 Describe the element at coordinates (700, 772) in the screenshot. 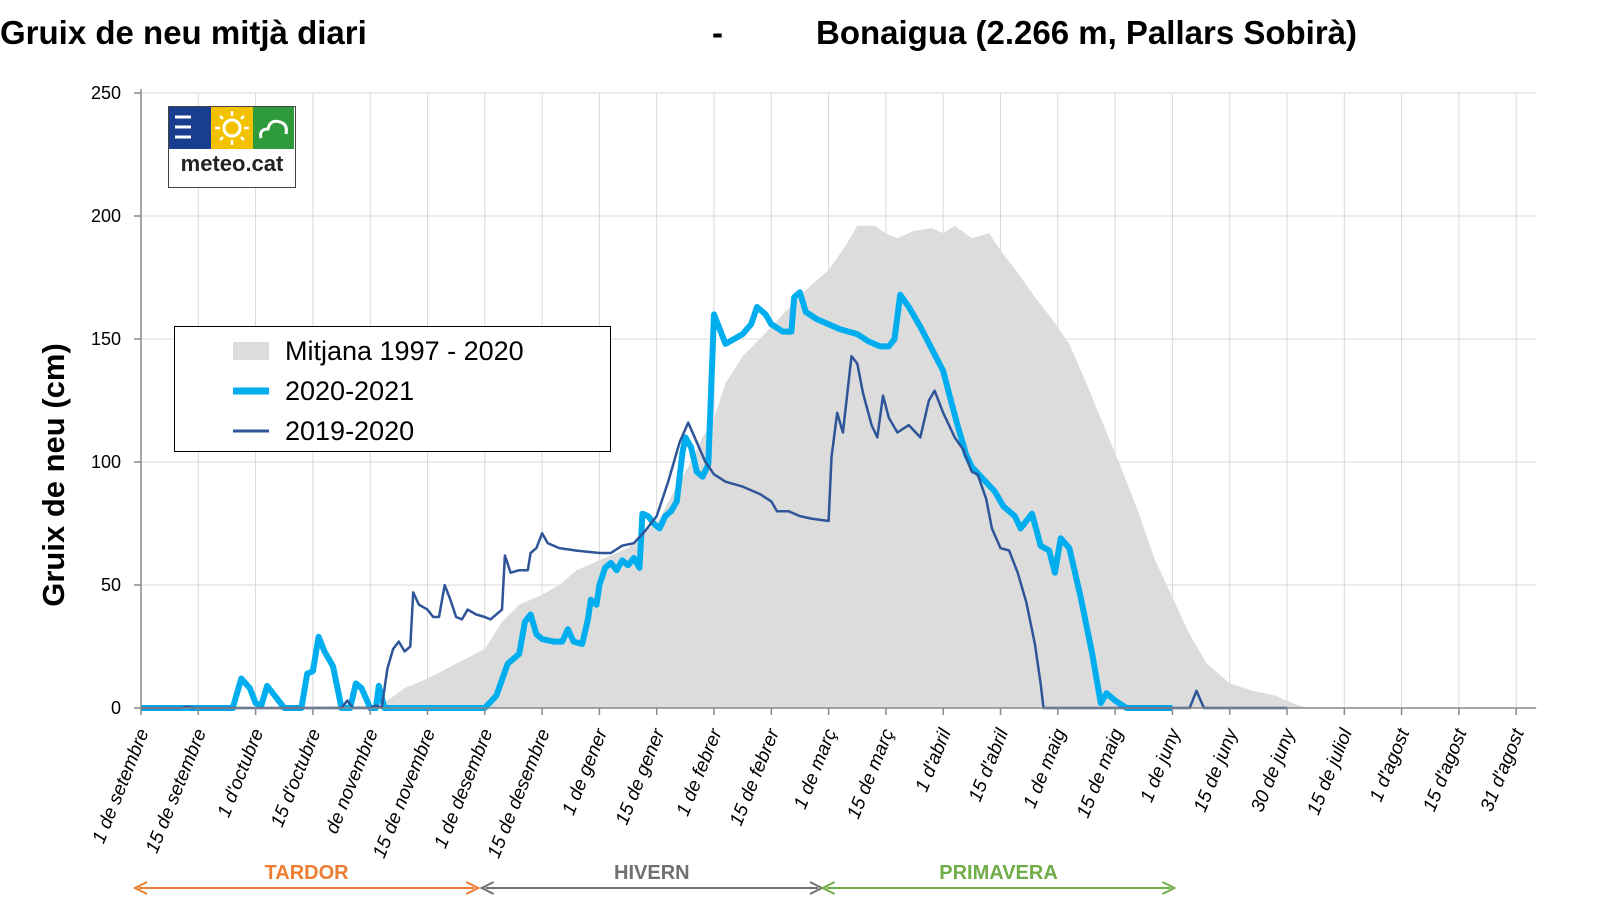

I see `x-tick-label: 1 de febrer` at that location.